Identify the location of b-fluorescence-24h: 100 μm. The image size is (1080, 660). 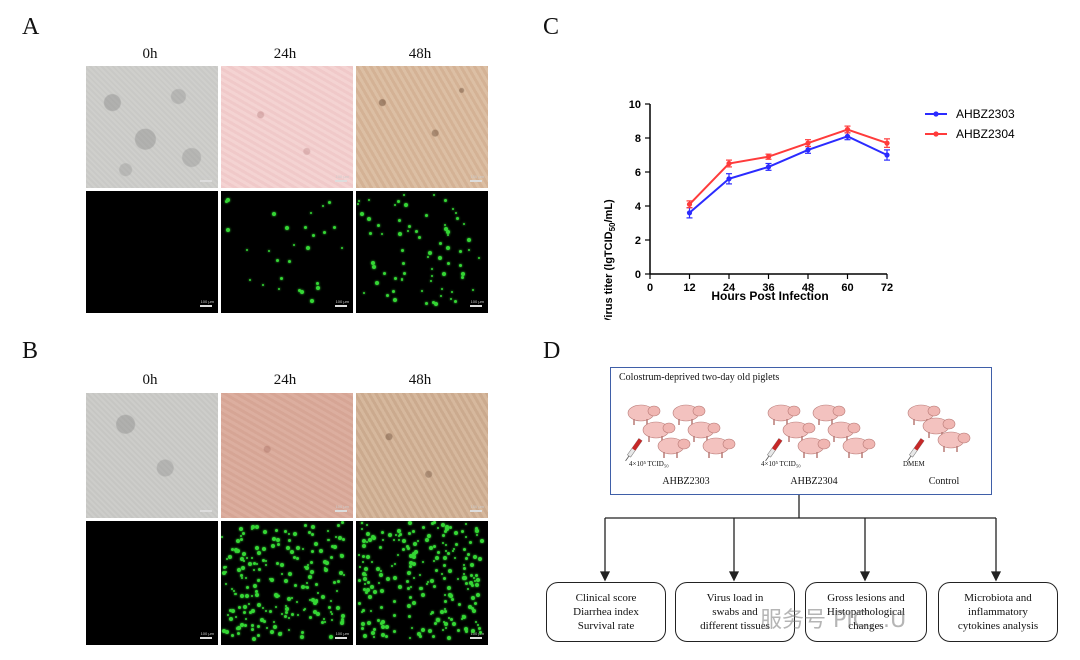
(287, 583).